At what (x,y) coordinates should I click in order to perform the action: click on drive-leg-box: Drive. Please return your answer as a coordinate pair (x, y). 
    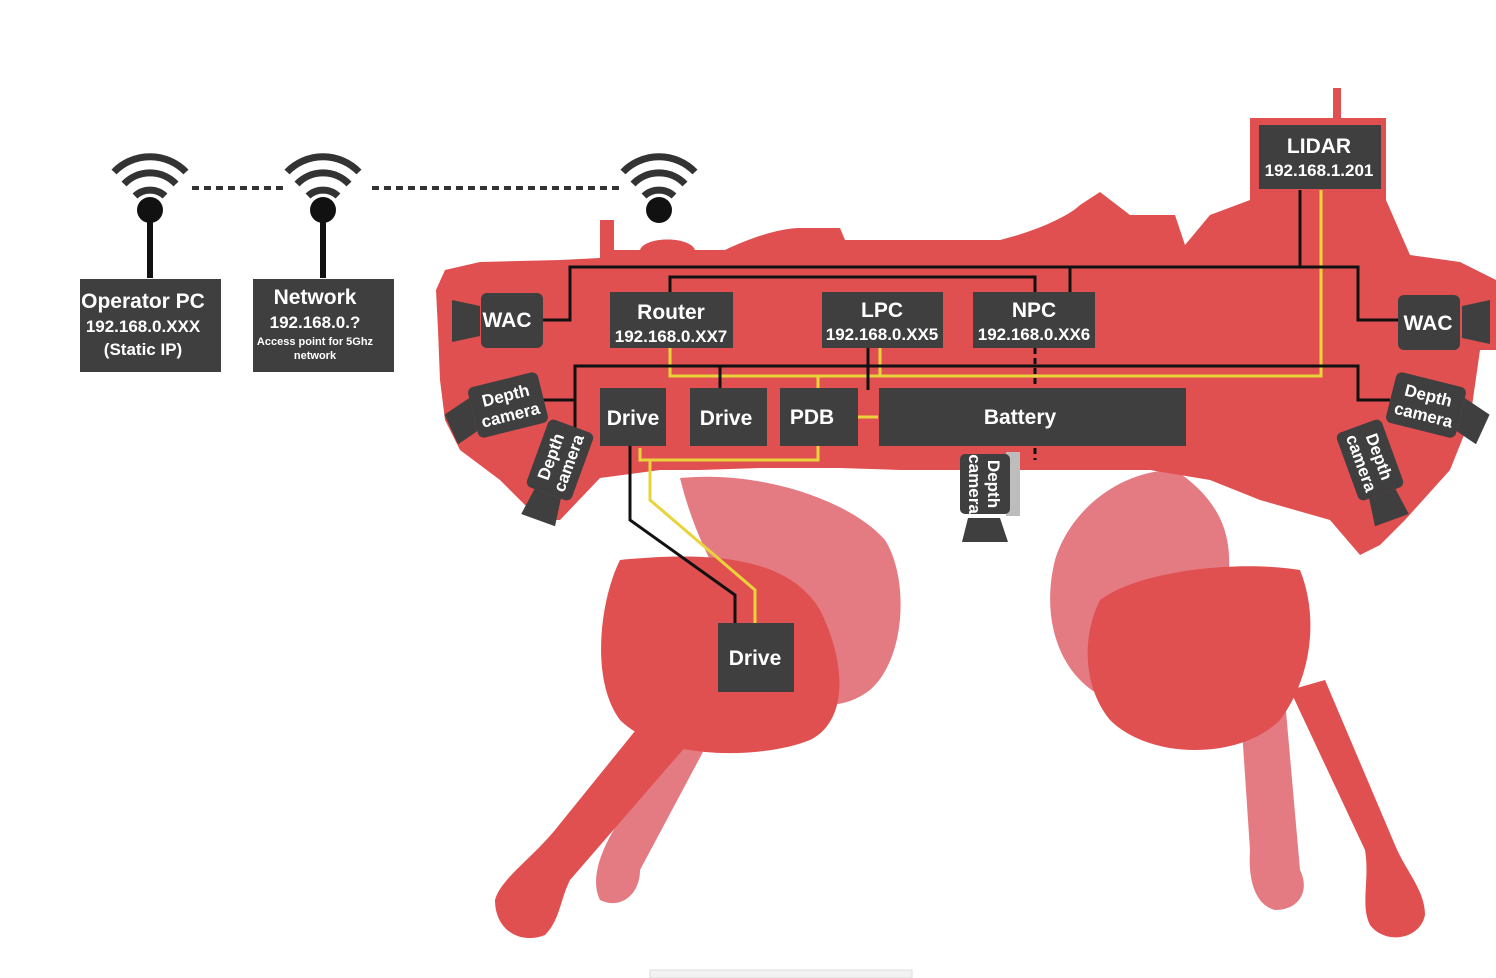
    Looking at the image, I should click on (756, 657).